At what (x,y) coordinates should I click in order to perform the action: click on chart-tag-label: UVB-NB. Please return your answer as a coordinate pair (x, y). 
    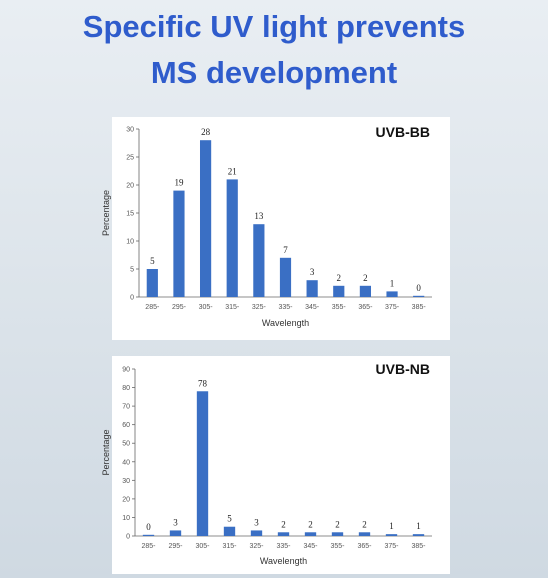
    Looking at the image, I should click on (403, 369).